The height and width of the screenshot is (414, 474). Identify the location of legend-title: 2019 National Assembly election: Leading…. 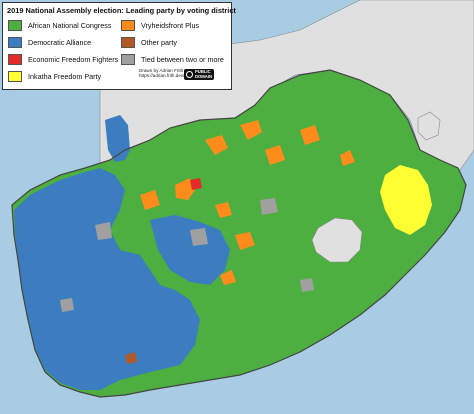
(121, 10).